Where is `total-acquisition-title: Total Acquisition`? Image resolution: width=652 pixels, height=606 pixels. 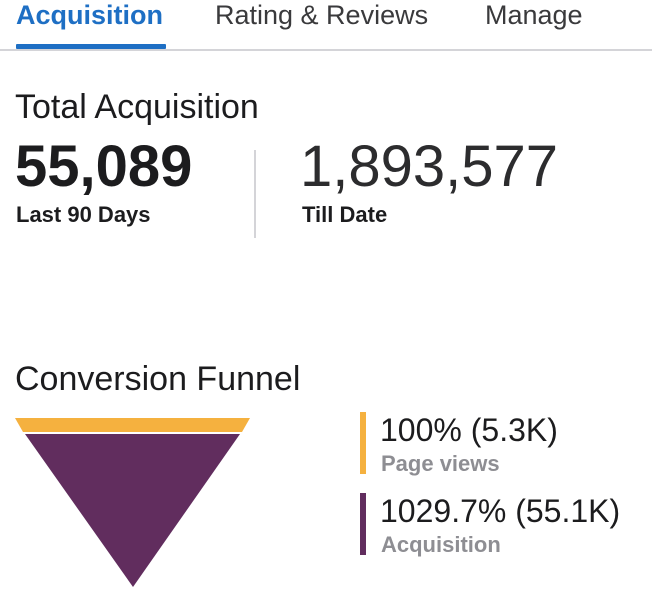 total-acquisition-title: Total Acquisition is located at coordinates (137, 107).